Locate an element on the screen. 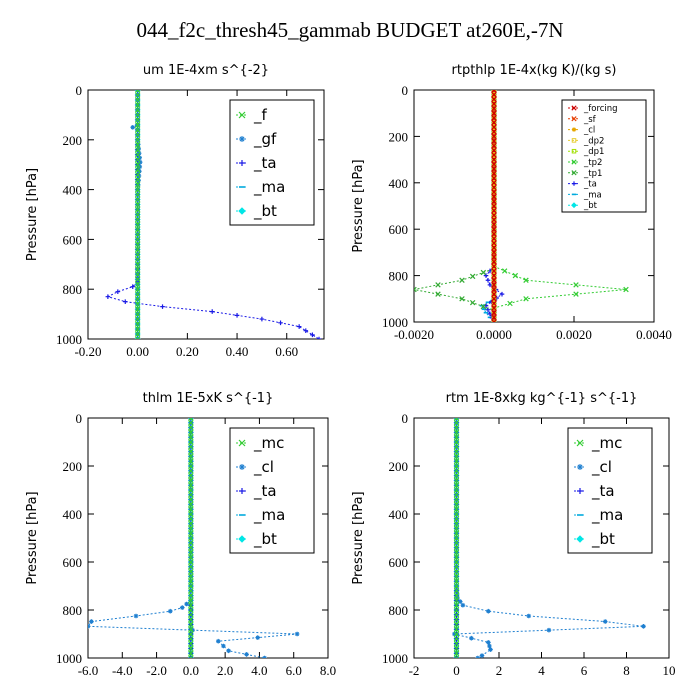 The image size is (700, 700). legend-entry: _dp1 is located at coordinates (586, 152).